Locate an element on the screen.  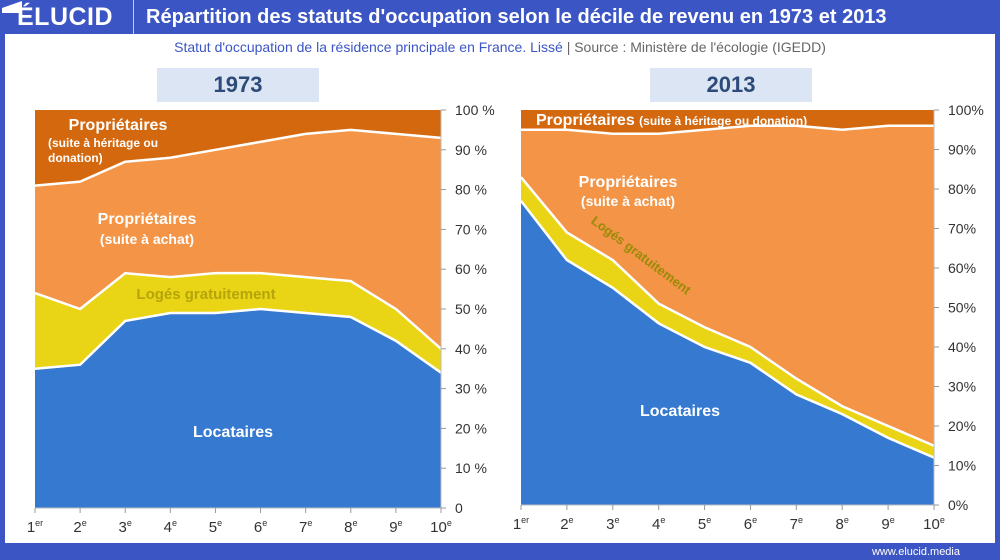
y-tick-label: 0% is located at coordinates (958, 505).